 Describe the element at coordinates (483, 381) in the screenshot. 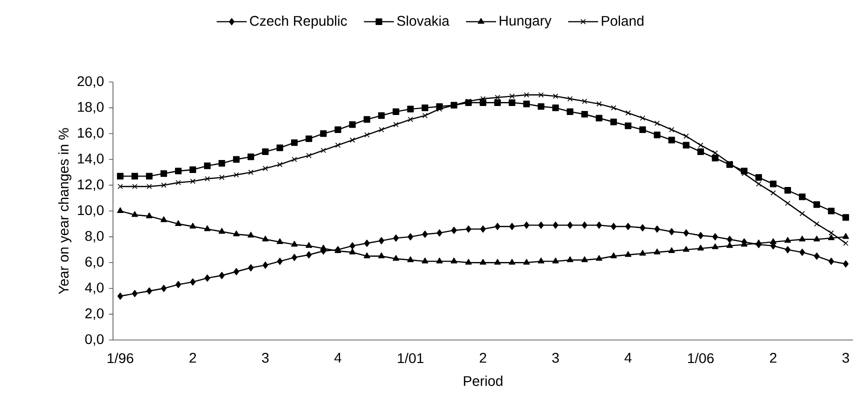

I see `x-axis-title: Period` at that location.